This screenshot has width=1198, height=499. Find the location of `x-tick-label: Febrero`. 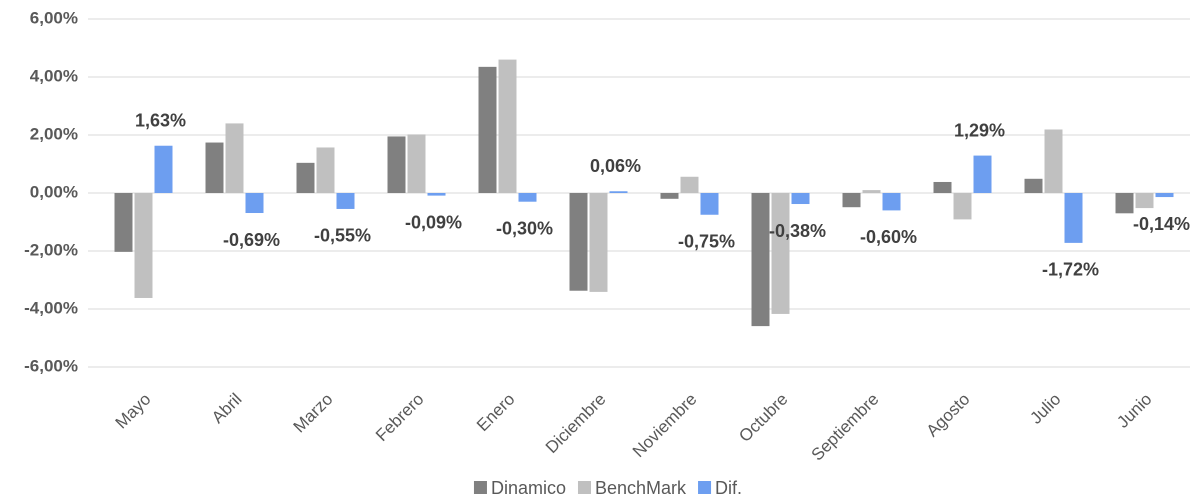

x-tick-label: Febrero is located at coordinates (400, 418).